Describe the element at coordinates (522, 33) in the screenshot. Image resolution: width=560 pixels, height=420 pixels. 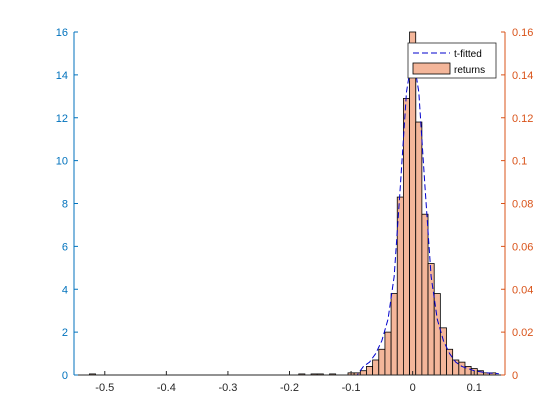
I see `right-y-tick-label: 0.16` at that location.